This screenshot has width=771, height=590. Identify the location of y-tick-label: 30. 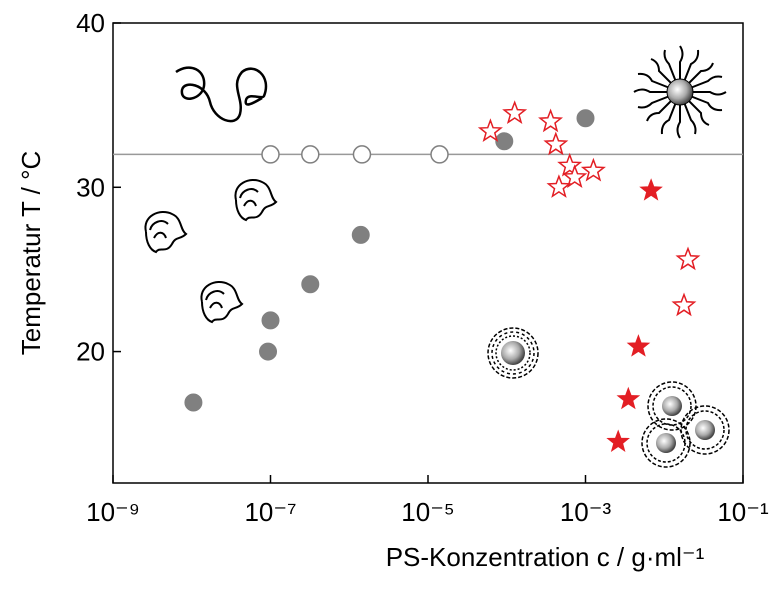
(90, 187).